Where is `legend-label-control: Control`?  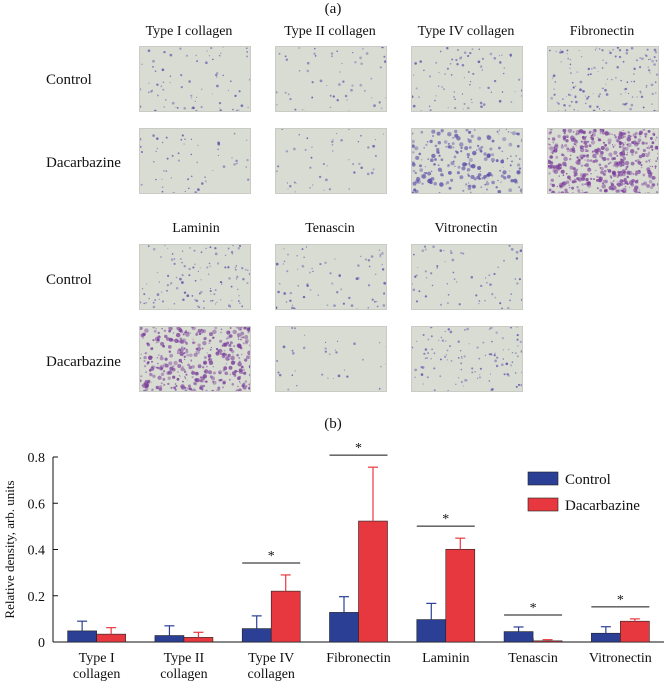 legend-label-control: Control is located at coordinates (588, 480).